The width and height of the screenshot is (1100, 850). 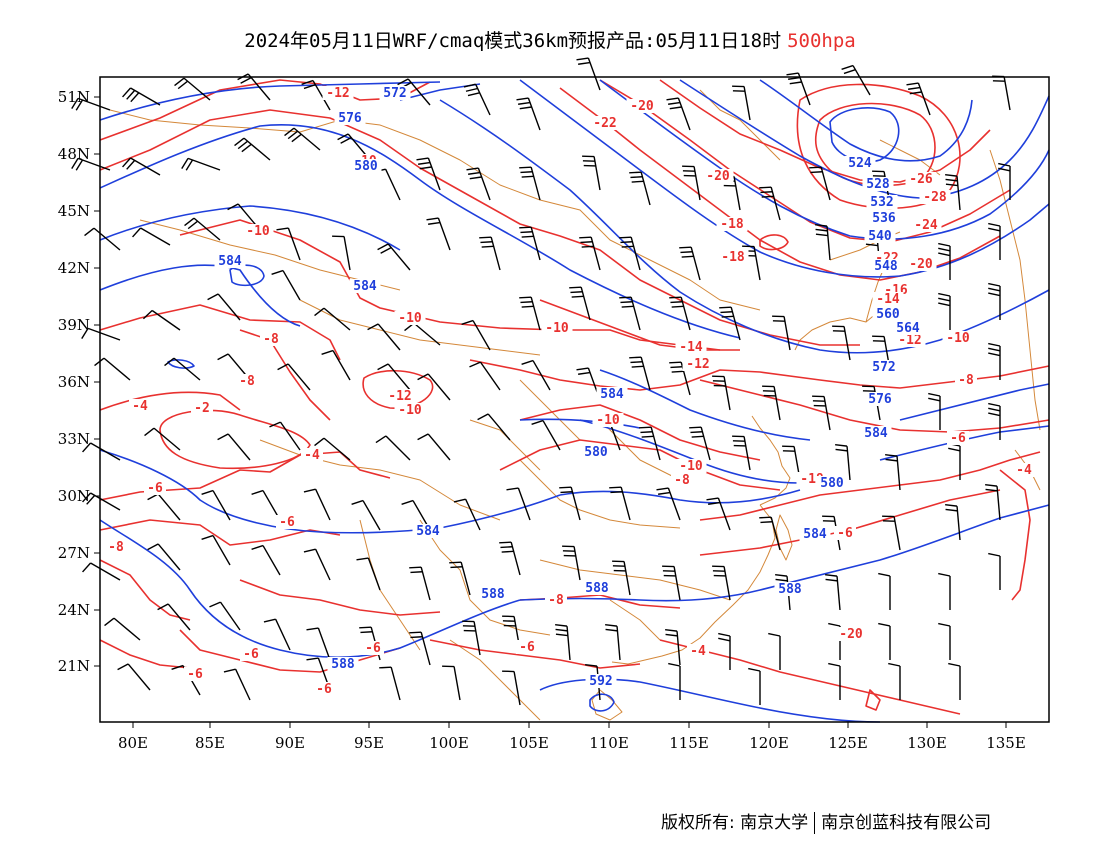 What do you see at coordinates (529, 743) in the screenshot?
I see `lon-label: 105E` at bounding box center [529, 743].